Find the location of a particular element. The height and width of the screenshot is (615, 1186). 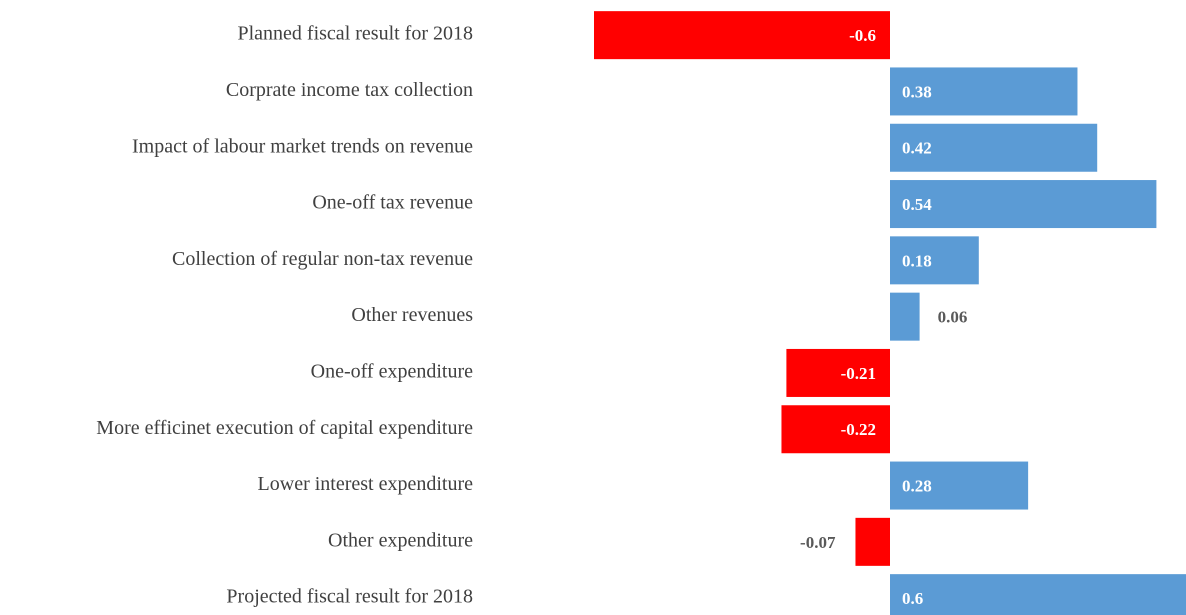

category-label: Corprate income tax collection is located at coordinates (349, 90).